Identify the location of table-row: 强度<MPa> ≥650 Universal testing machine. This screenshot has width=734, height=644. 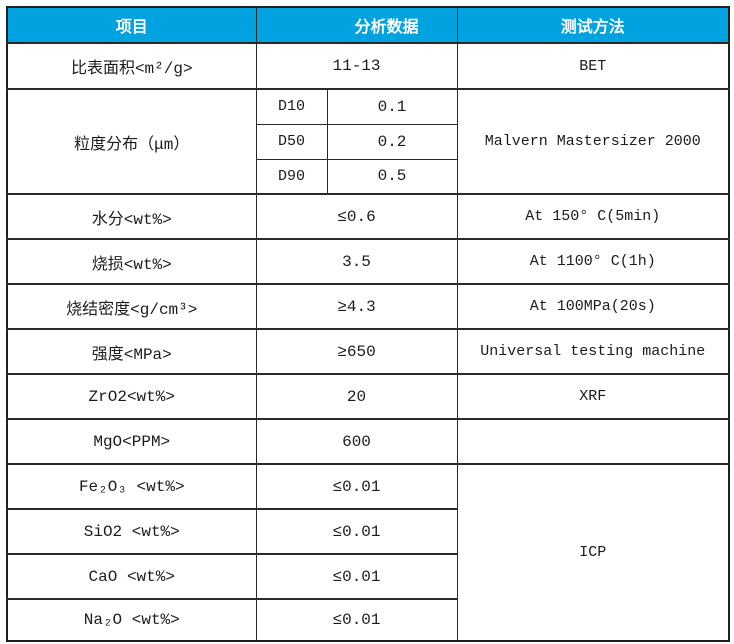
(368, 351).